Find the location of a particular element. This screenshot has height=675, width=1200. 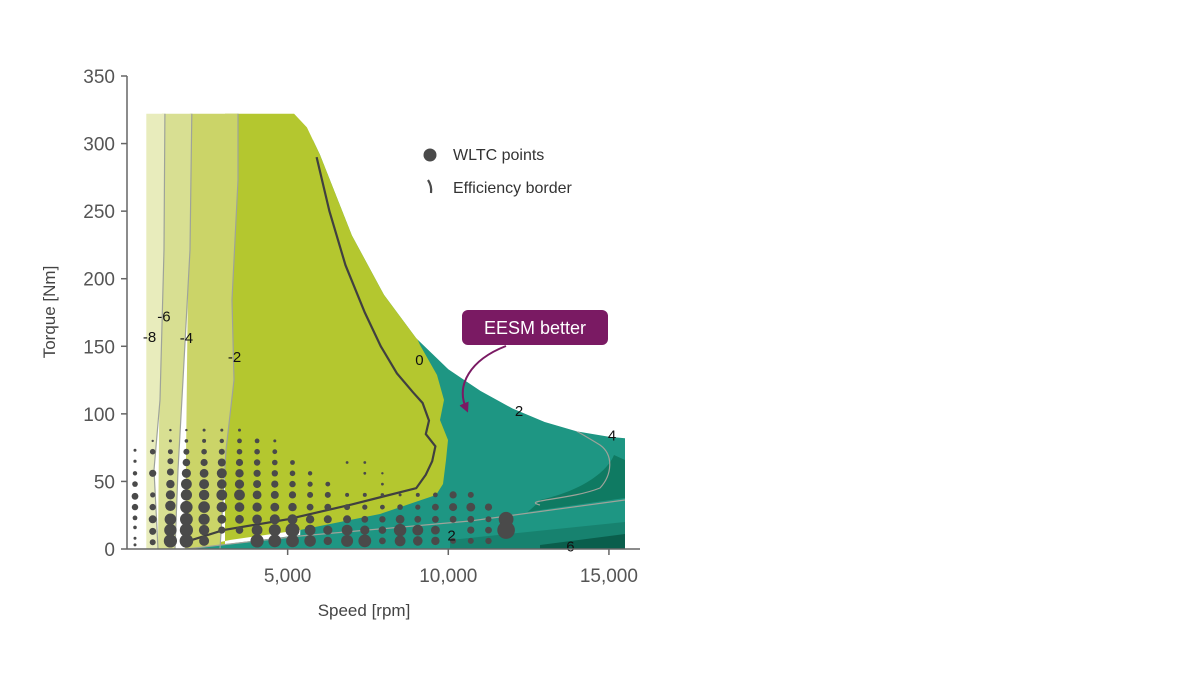

x-tick-label: 10,000 is located at coordinates (448, 576).